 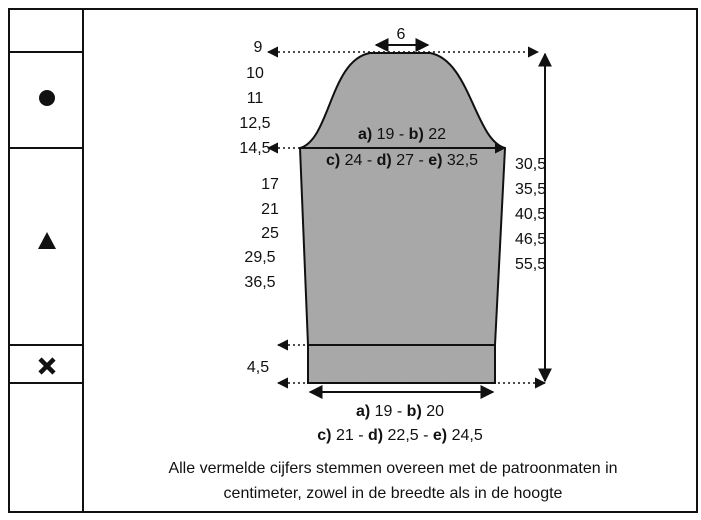 I want to click on text-part: 22,5 -, so click(x=408, y=435).